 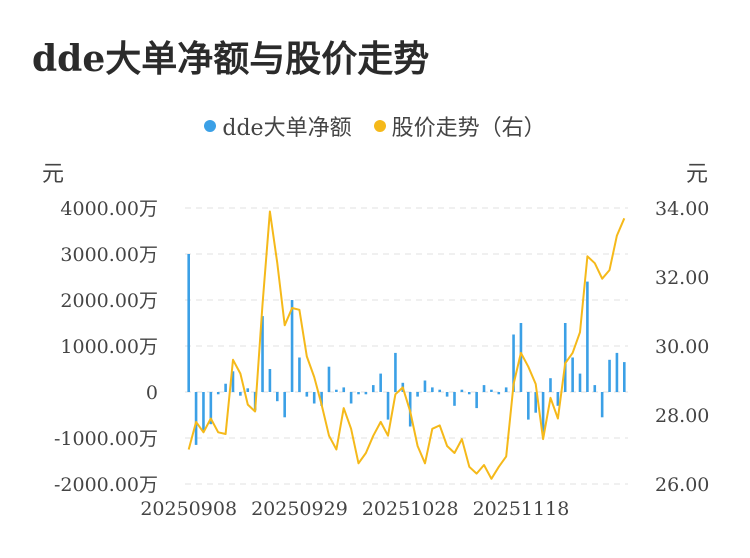 I want to click on left-axis-tick-label: 3000.00万, so click(x=109, y=255).